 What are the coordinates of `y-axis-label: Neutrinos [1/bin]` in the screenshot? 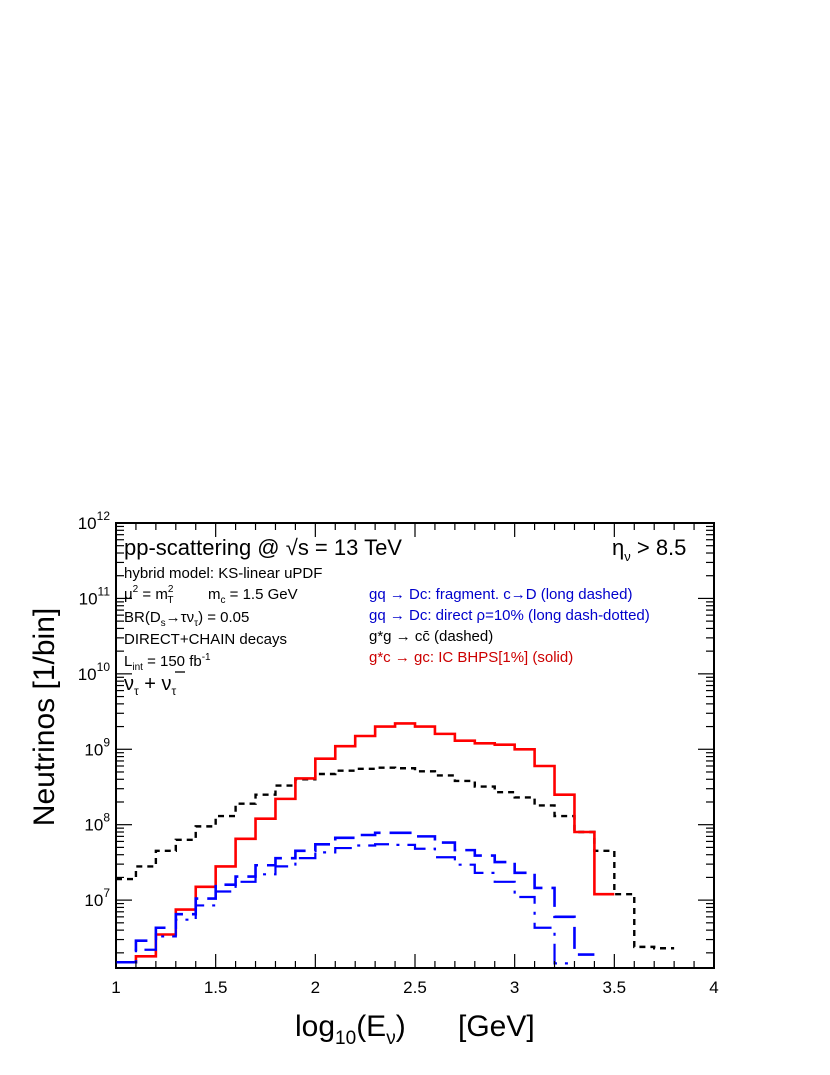 It's located at (44, 717).